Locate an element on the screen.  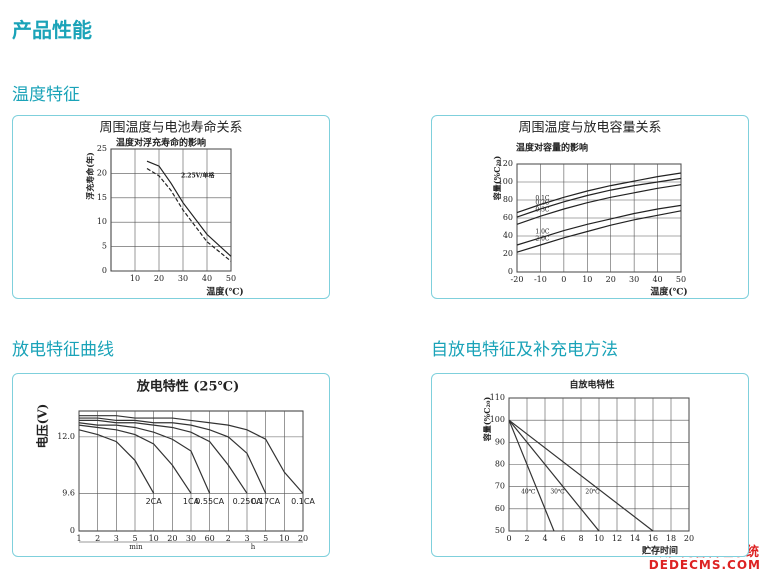
annotation: 2.25V/单格 is located at coordinates (198, 176).